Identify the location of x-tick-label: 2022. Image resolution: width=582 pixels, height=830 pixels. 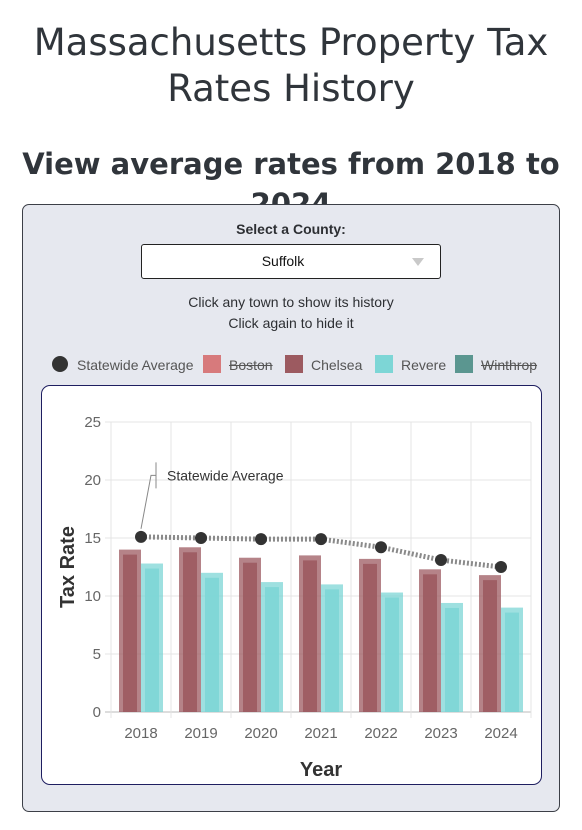
(380, 733).